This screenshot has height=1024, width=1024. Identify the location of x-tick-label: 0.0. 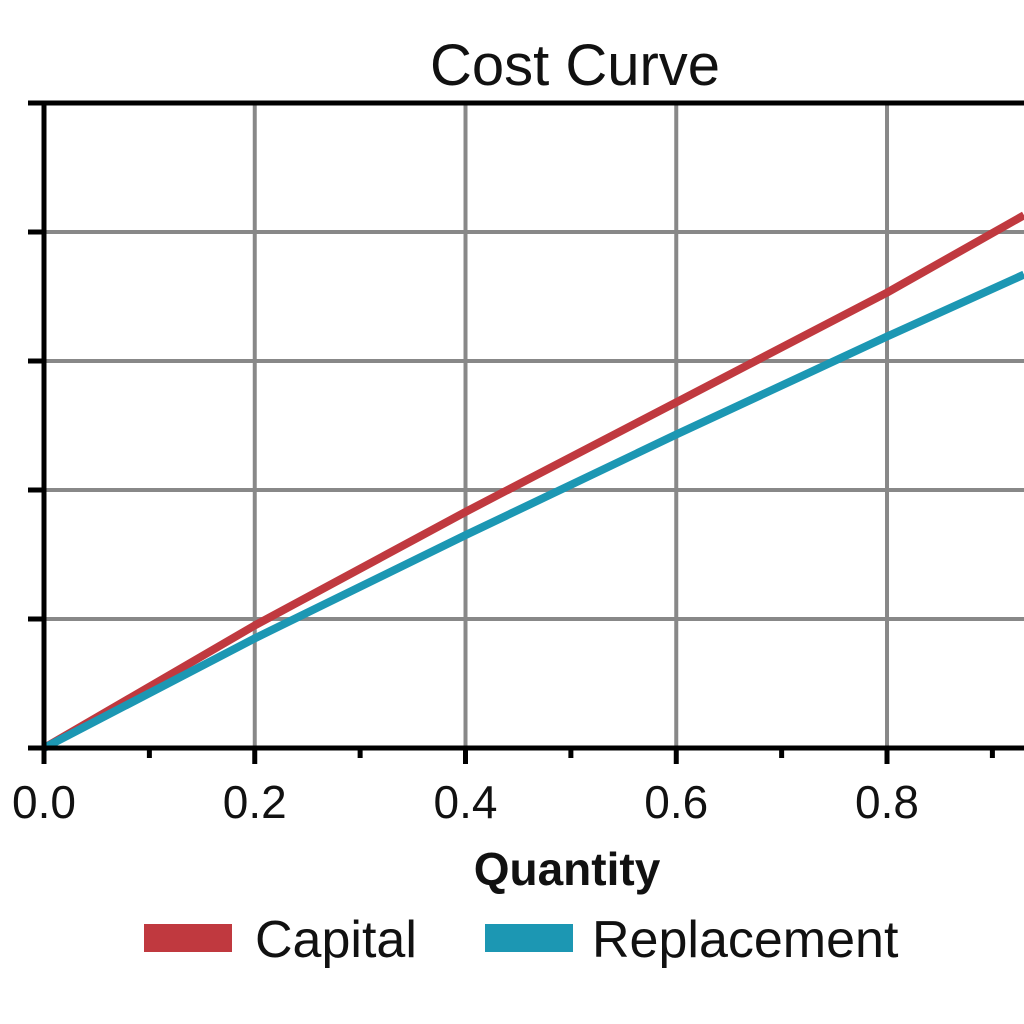
(44, 802).